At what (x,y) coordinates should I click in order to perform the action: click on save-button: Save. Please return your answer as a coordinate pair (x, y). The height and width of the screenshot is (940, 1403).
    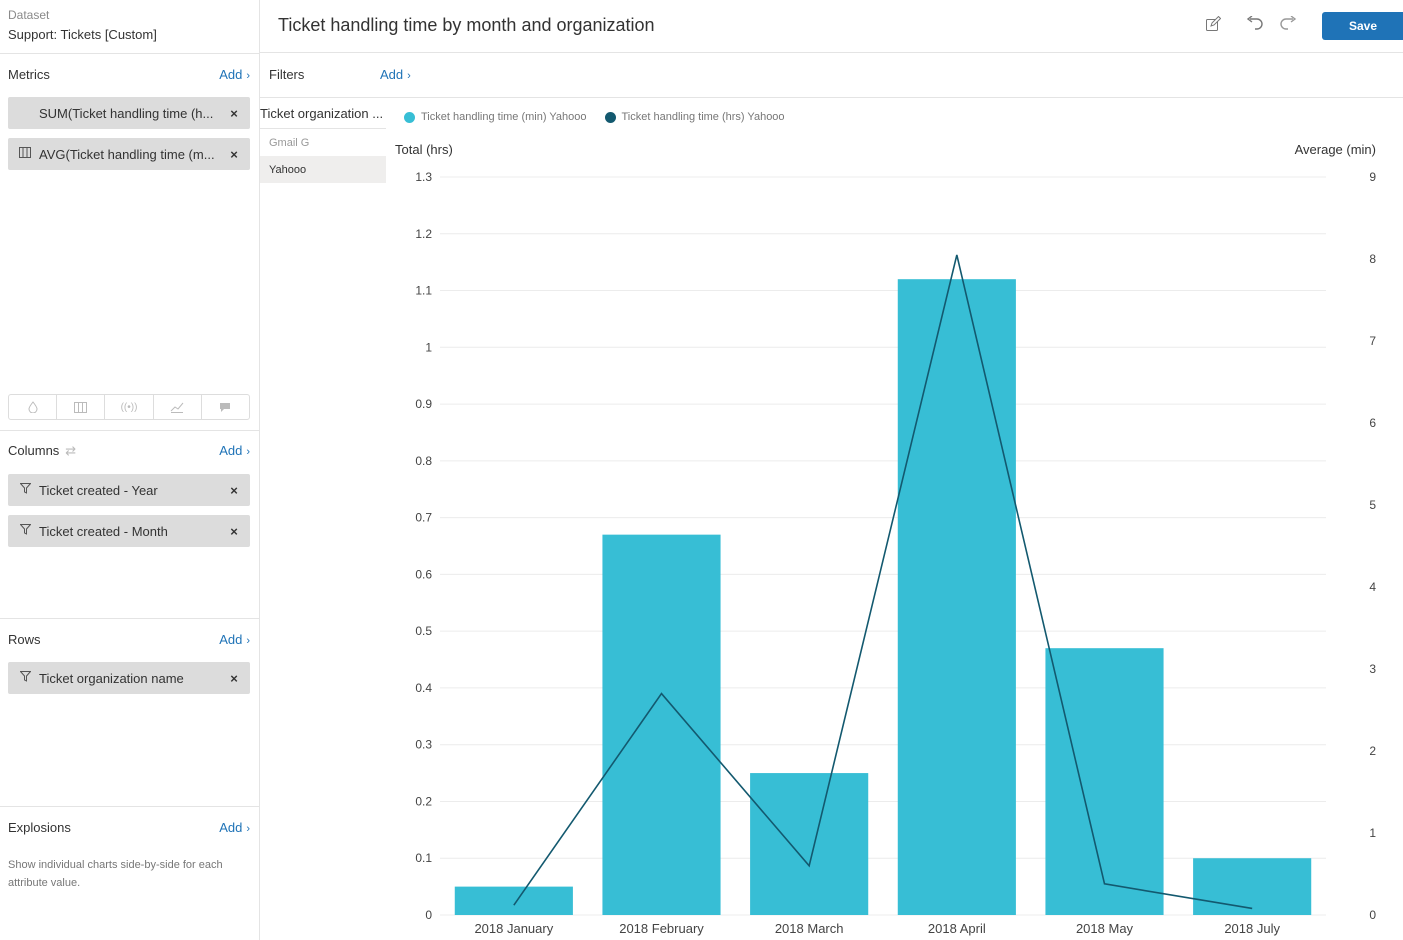
    Looking at the image, I should click on (1362, 26).